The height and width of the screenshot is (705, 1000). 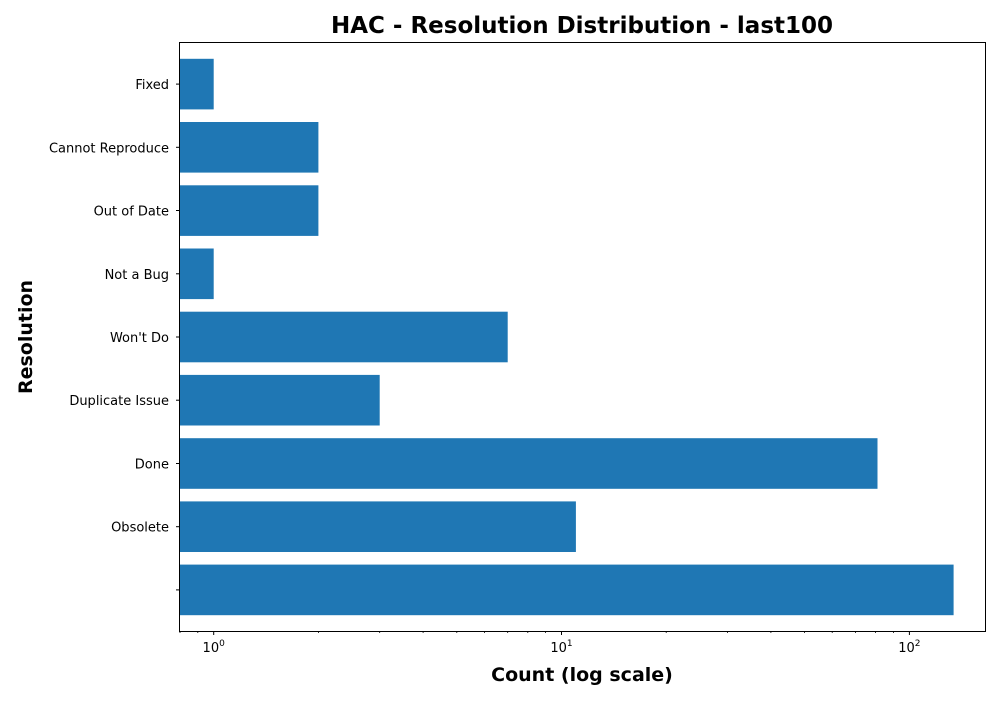 I want to click on y-tick-label: Done, so click(x=152, y=465).